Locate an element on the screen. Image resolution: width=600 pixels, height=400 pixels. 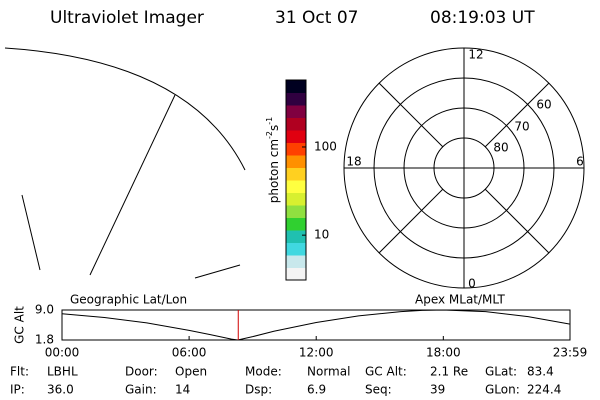
exponent: -2 is located at coordinates (269, 135).